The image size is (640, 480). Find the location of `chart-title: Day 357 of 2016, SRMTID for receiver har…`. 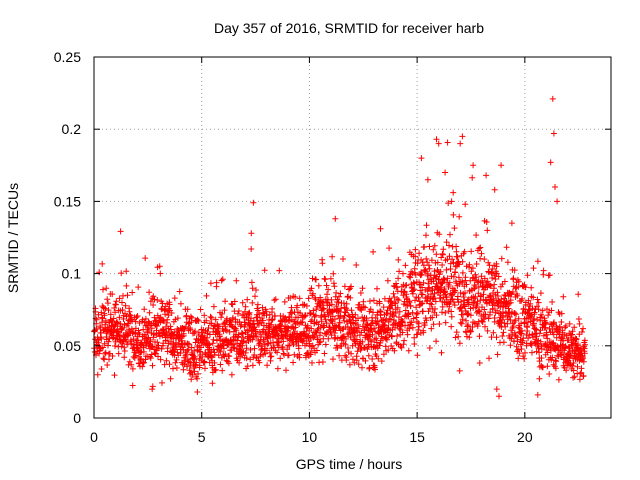

chart-title: Day 357 of 2016, SRMTID for receiver har… is located at coordinates (349, 28).